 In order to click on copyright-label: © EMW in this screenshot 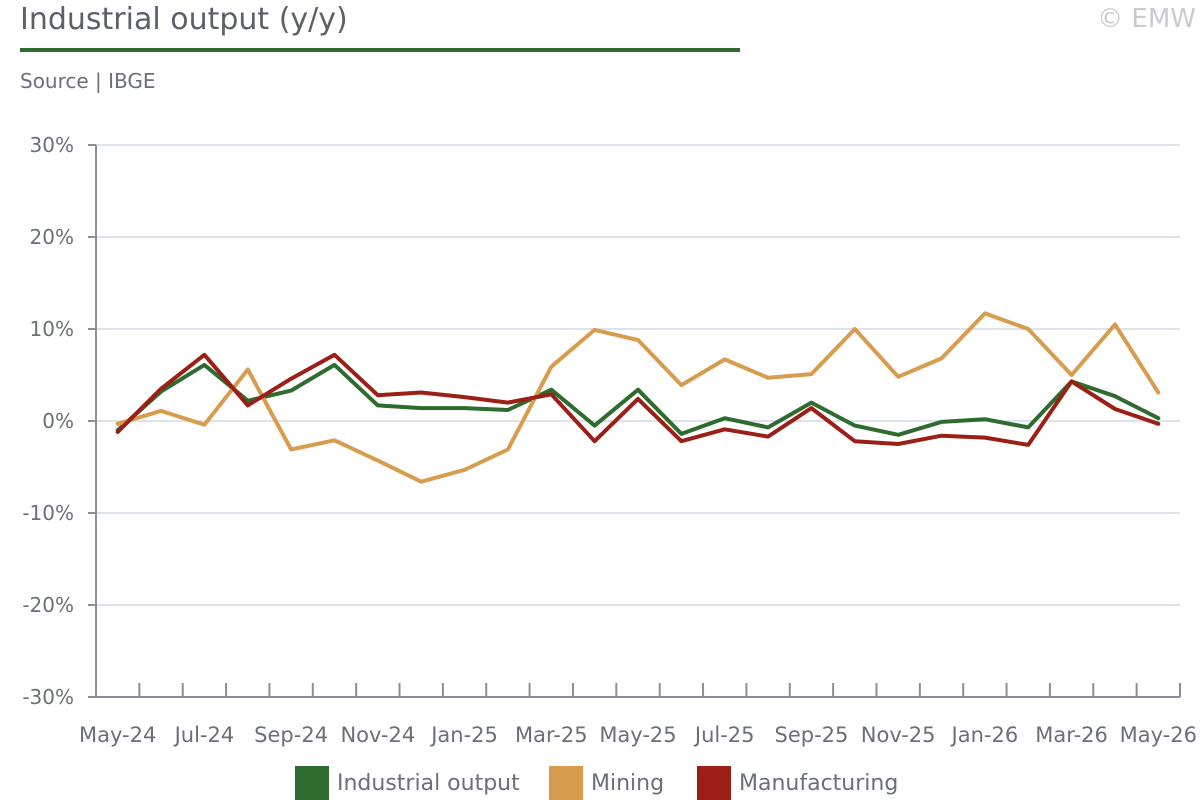, I will do `click(1146, 19)`.